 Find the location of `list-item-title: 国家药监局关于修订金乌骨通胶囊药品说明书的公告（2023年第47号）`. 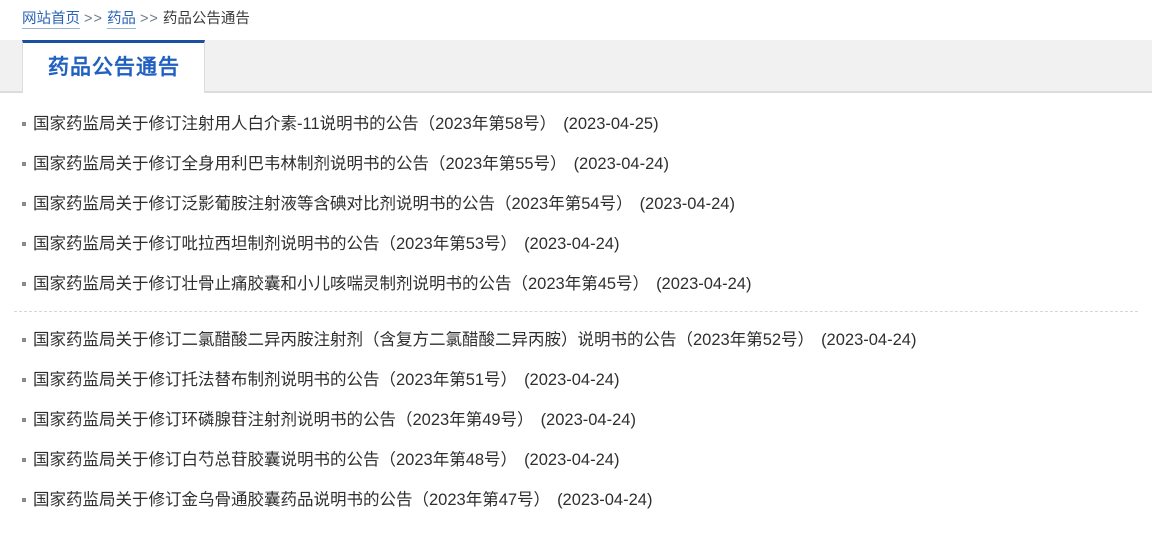

list-item-title: 国家药监局关于修订金乌骨通胶囊药品说明书的公告（2023年第47号） is located at coordinates (292, 500).